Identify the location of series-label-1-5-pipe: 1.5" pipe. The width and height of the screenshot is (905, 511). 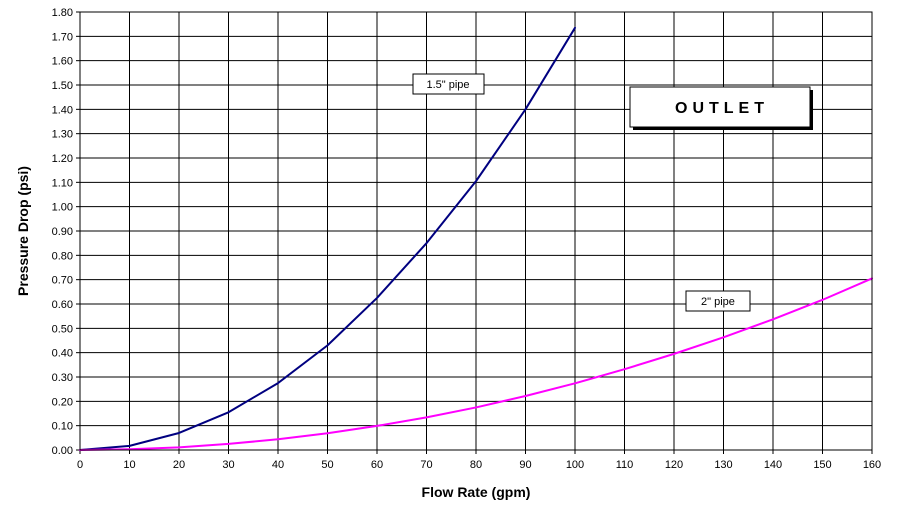
(448, 84).